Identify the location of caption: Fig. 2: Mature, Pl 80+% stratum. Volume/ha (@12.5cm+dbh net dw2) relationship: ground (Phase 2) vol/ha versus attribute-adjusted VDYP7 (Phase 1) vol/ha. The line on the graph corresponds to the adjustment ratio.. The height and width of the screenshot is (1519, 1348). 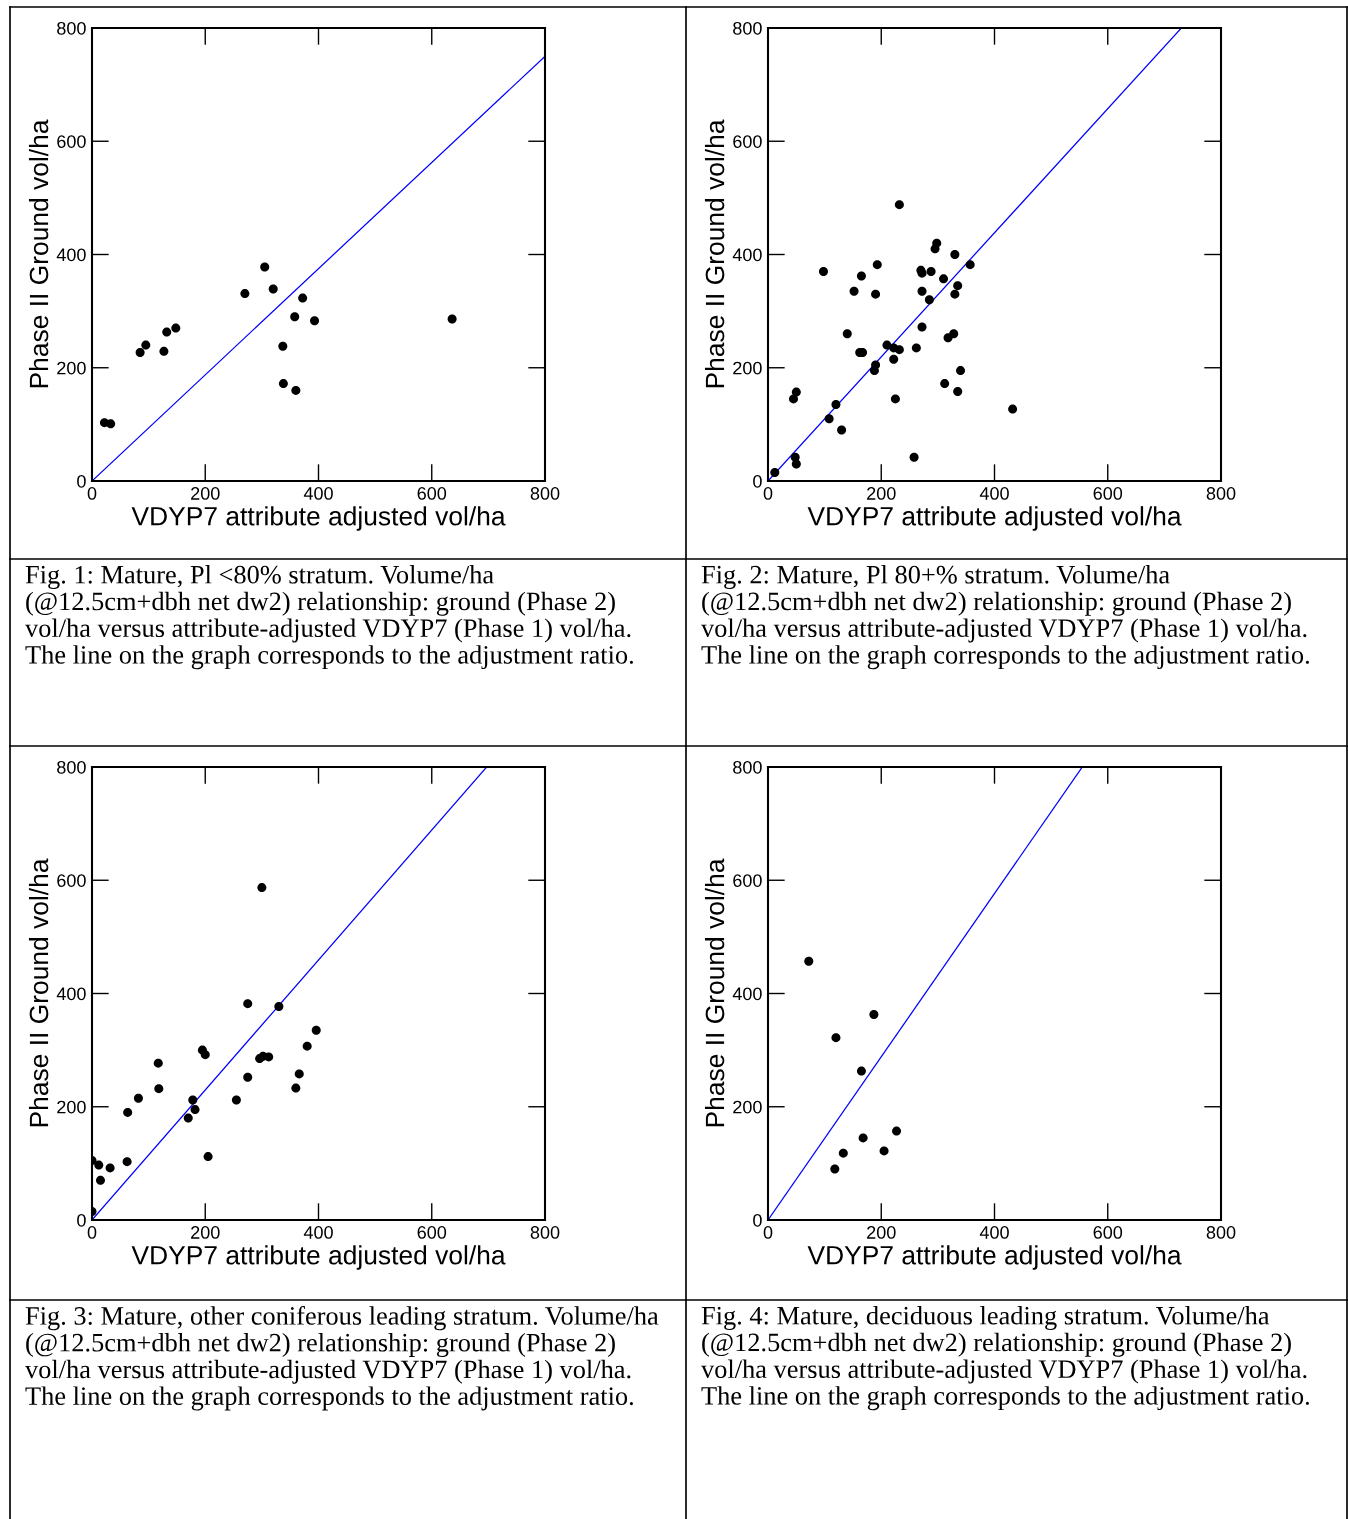
(1005, 617).